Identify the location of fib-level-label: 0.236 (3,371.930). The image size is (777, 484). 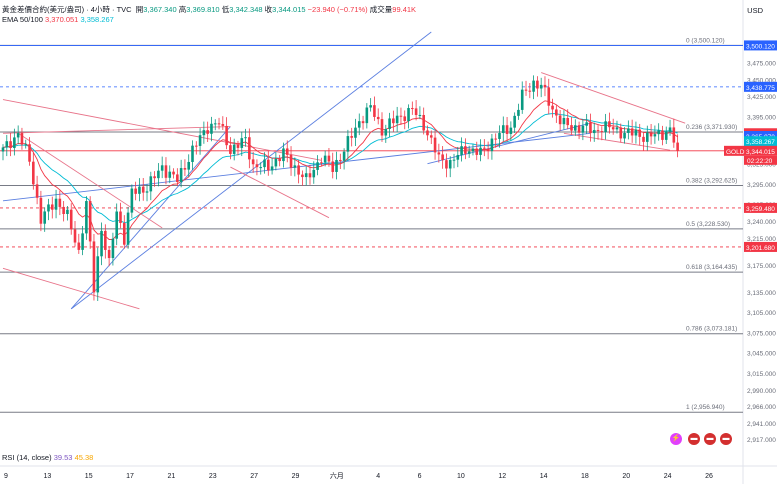
(711, 127).